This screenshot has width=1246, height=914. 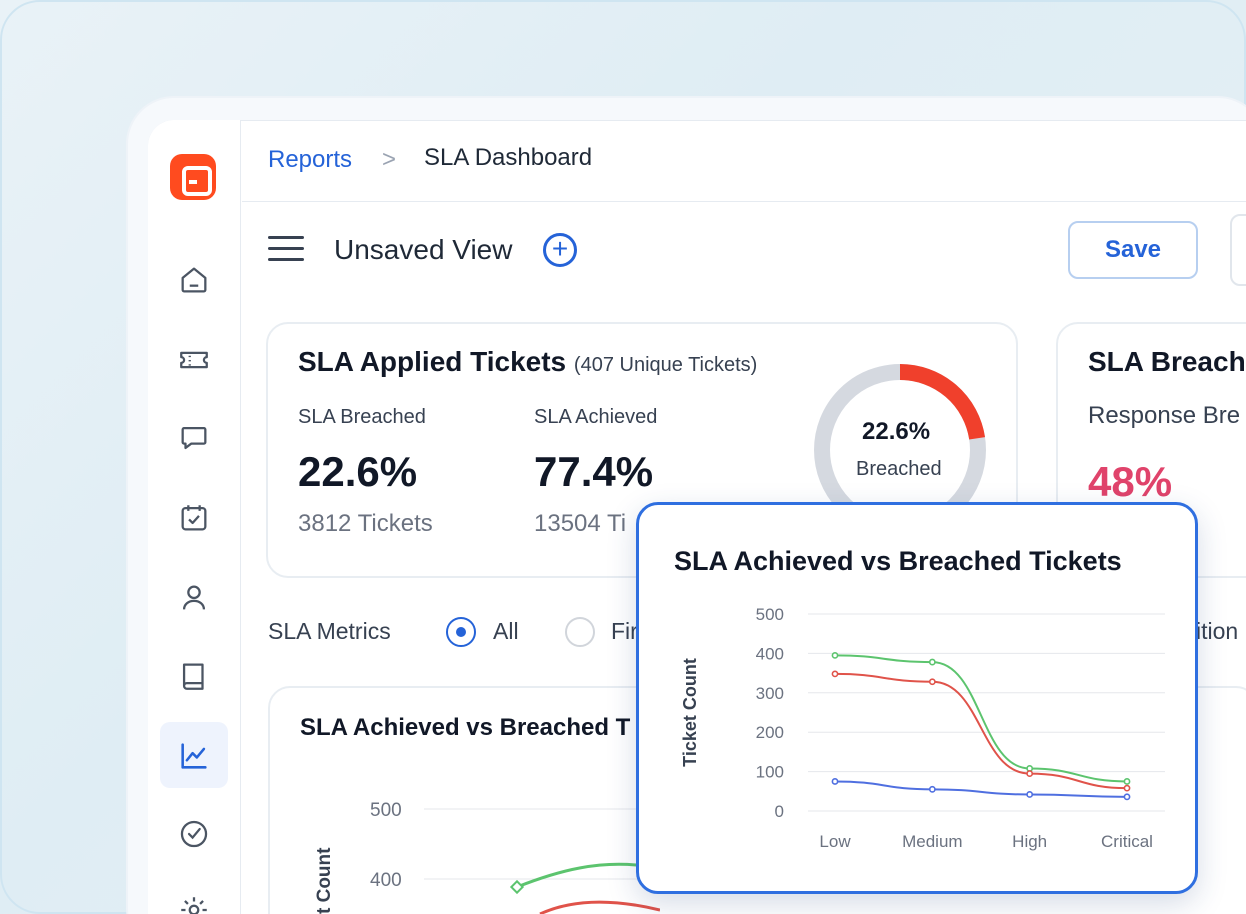 I want to click on breached-count: 3812 Tickets, so click(x=365, y=523).